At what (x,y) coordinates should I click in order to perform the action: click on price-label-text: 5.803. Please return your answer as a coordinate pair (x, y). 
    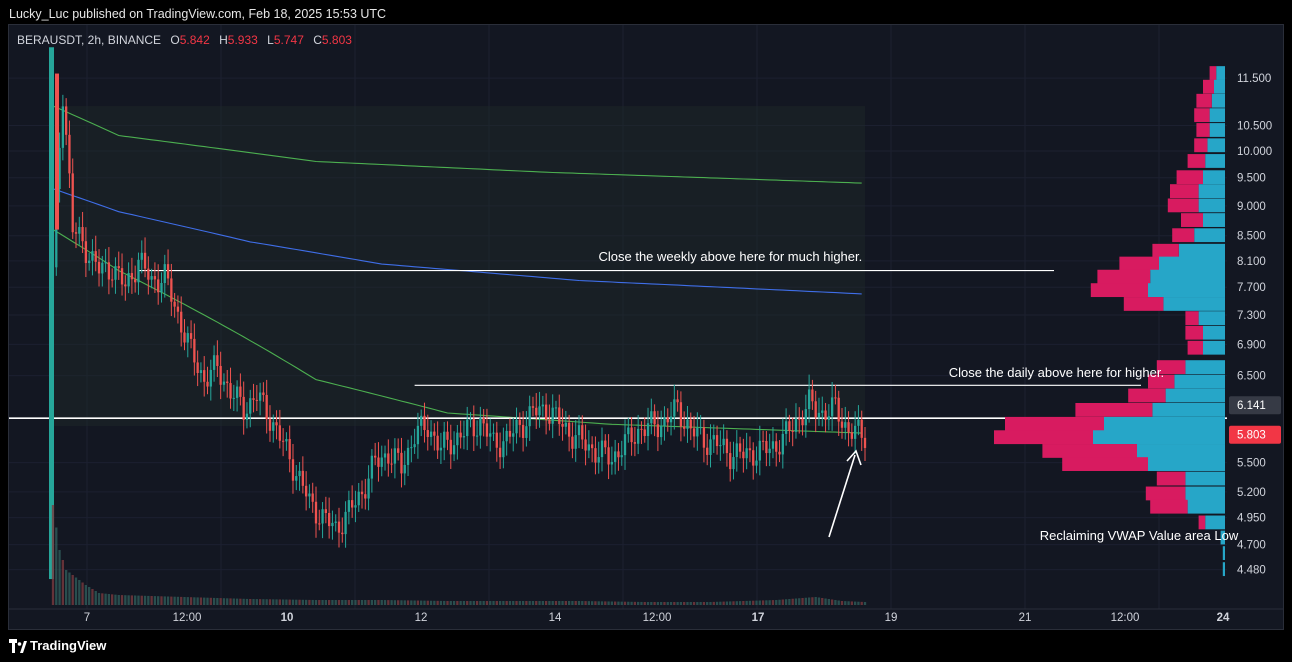
    Looking at the image, I should click on (1251, 436).